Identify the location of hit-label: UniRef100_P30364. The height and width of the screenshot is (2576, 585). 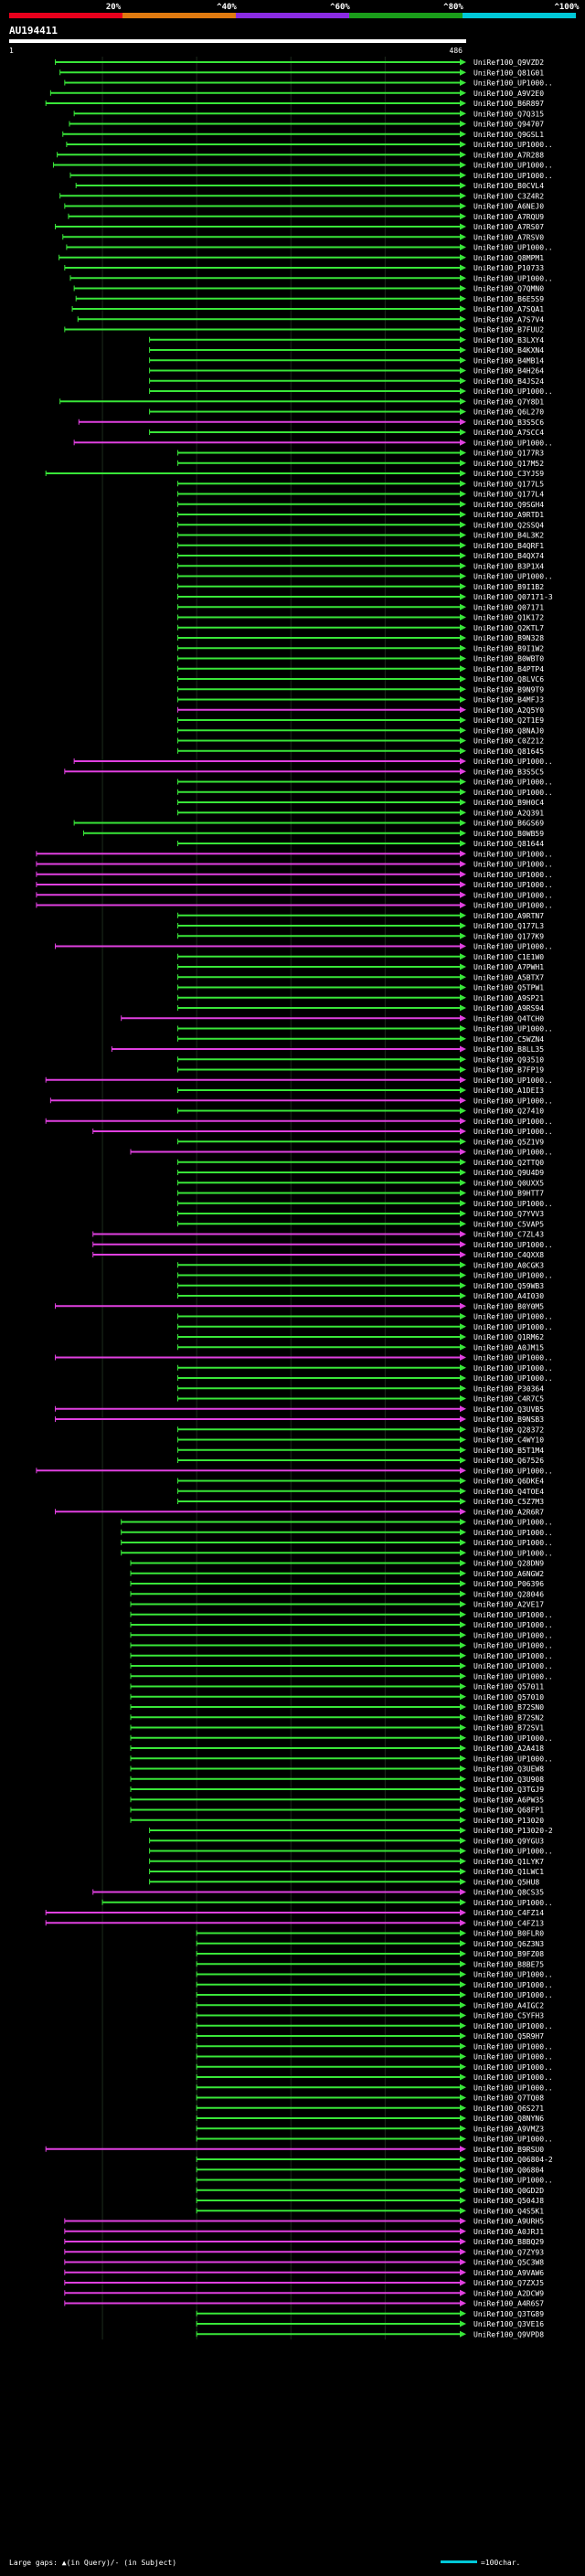
(509, 1388).